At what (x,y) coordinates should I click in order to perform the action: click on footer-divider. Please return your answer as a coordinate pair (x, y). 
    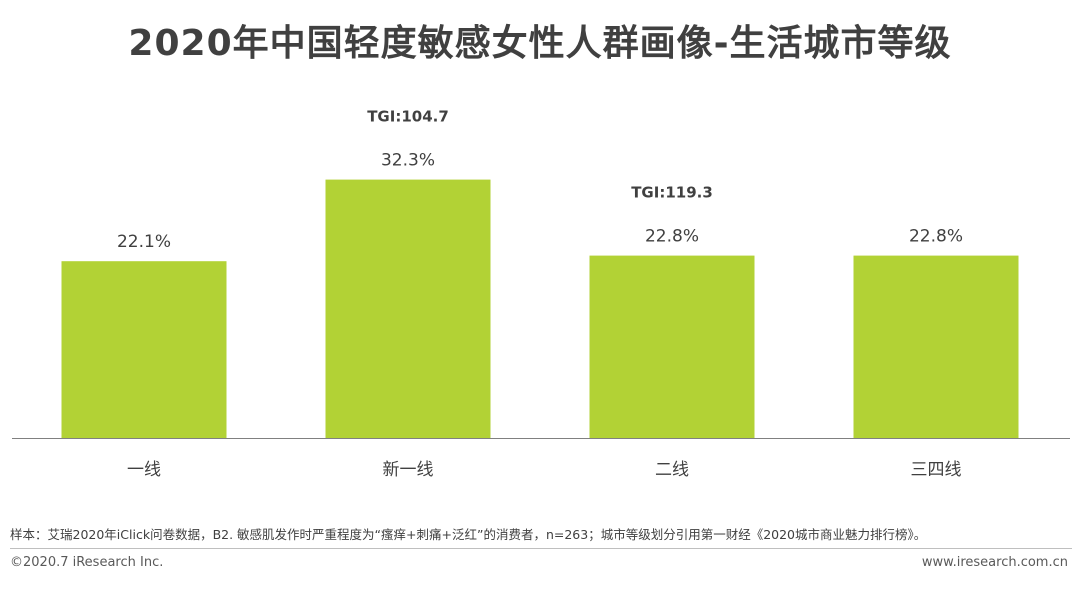
    Looking at the image, I should click on (541, 548).